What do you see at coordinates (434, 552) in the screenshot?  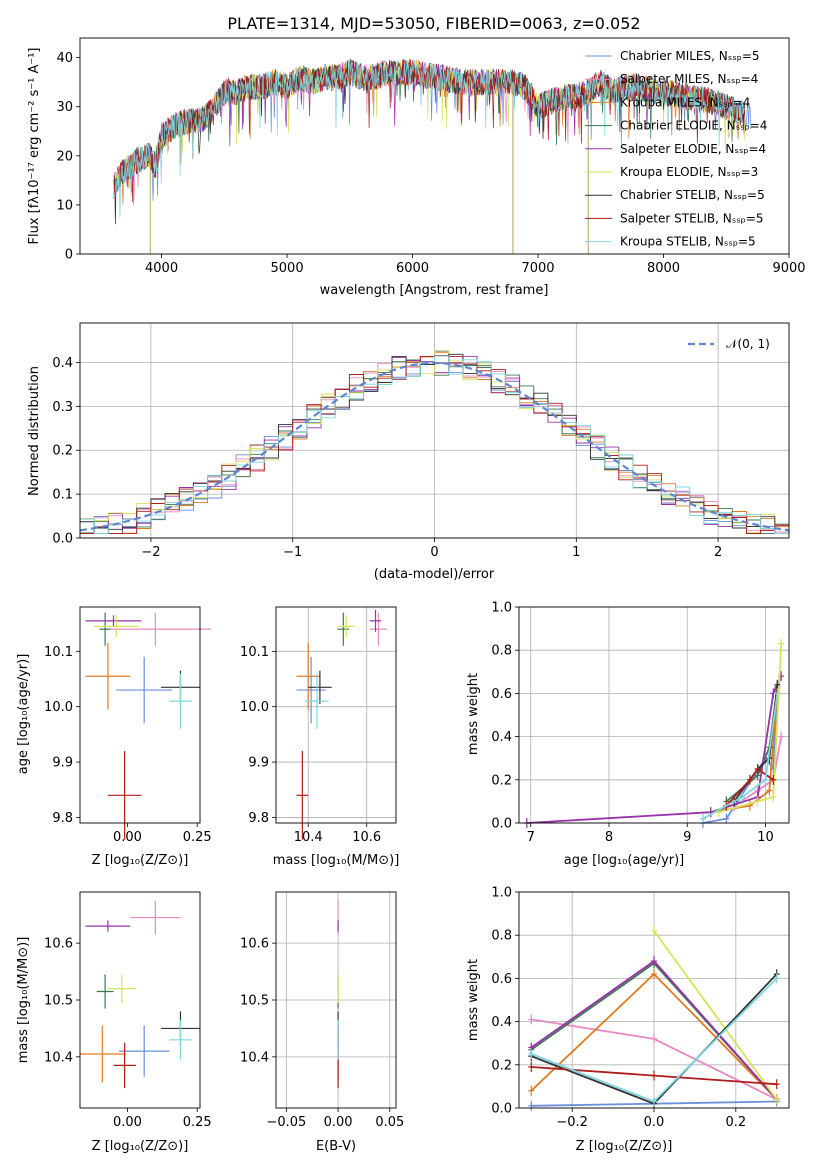 I see `x-tick-label: 0` at bounding box center [434, 552].